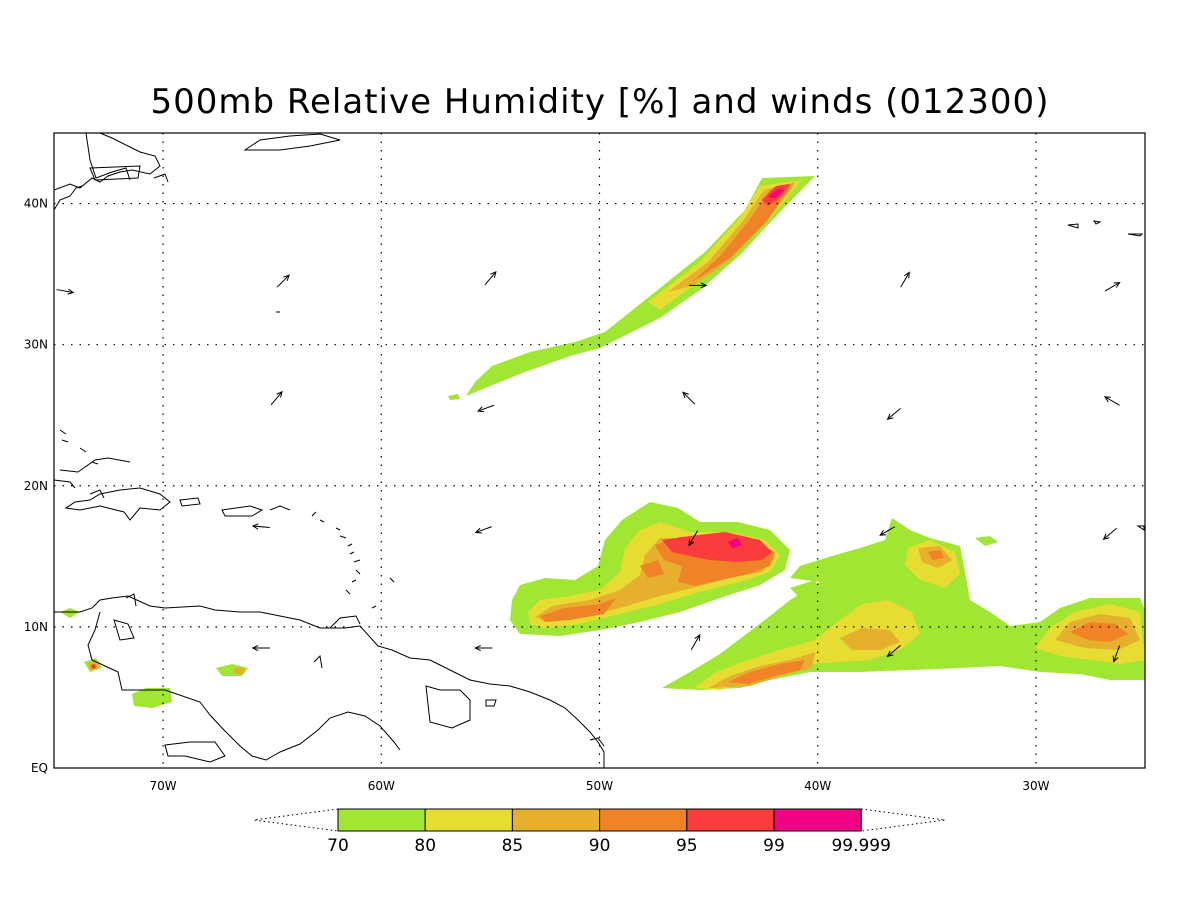 The height and width of the screenshot is (900, 1200). What do you see at coordinates (1035, 786) in the screenshot?
I see `lon-tick-label: 30W` at bounding box center [1035, 786].